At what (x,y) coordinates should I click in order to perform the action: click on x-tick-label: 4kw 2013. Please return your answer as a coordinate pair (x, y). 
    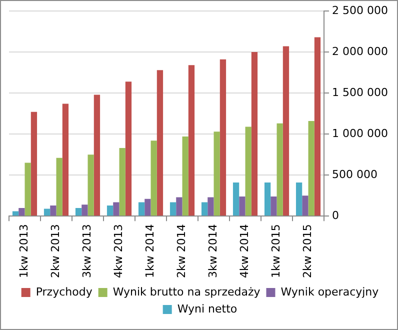
    Looking at the image, I should click on (119, 251).